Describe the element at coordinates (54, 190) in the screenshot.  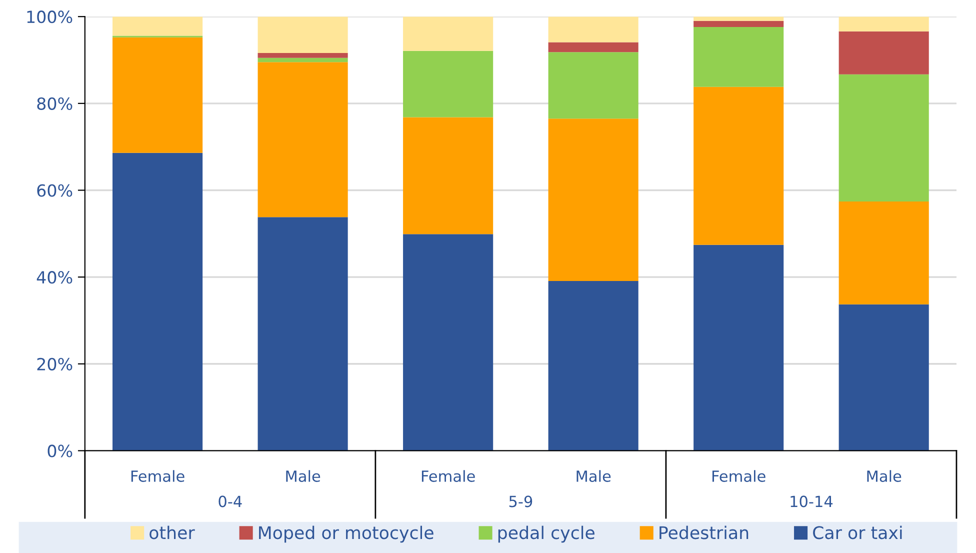
I see `y-tick-label: 60%` at that location.